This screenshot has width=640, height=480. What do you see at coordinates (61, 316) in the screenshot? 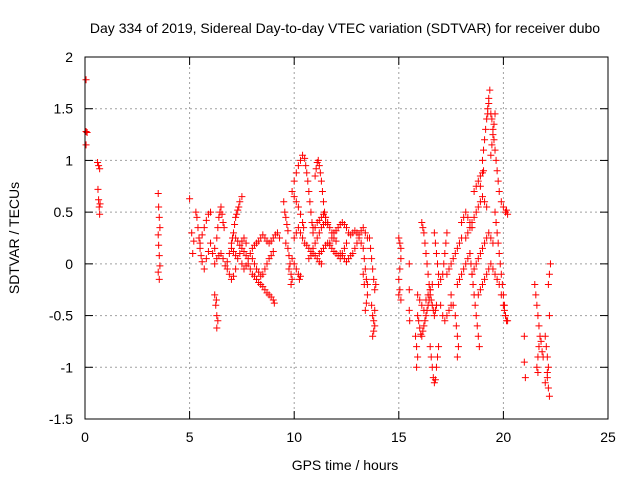
I see `y-tick-label: -0.5` at bounding box center [61, 316].